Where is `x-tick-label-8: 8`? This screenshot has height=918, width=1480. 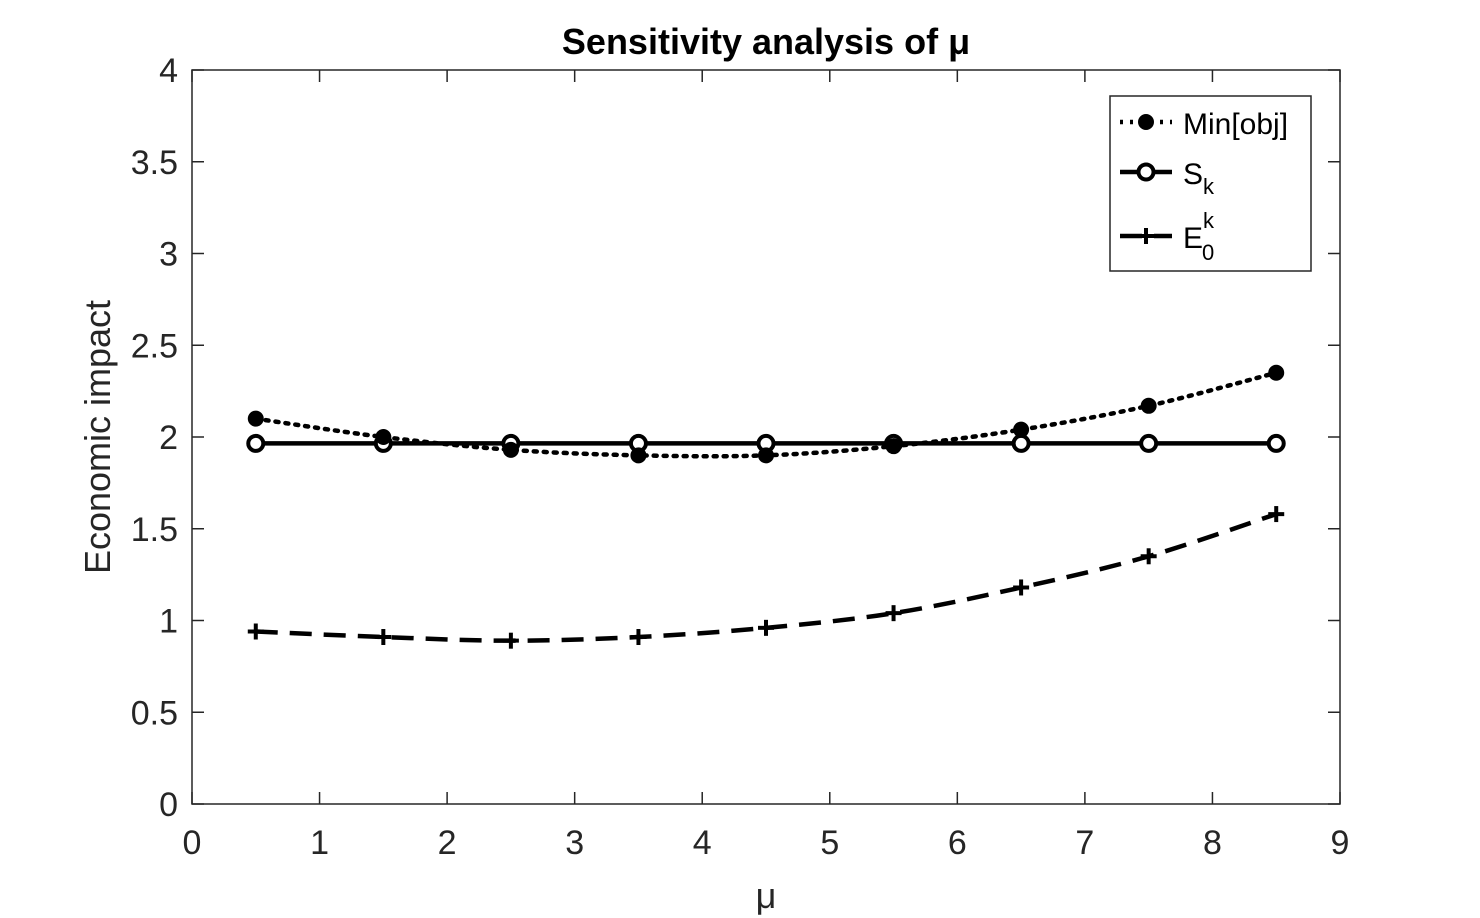 x-tick-label-8: 8 is located at coordinates (1212, 843).